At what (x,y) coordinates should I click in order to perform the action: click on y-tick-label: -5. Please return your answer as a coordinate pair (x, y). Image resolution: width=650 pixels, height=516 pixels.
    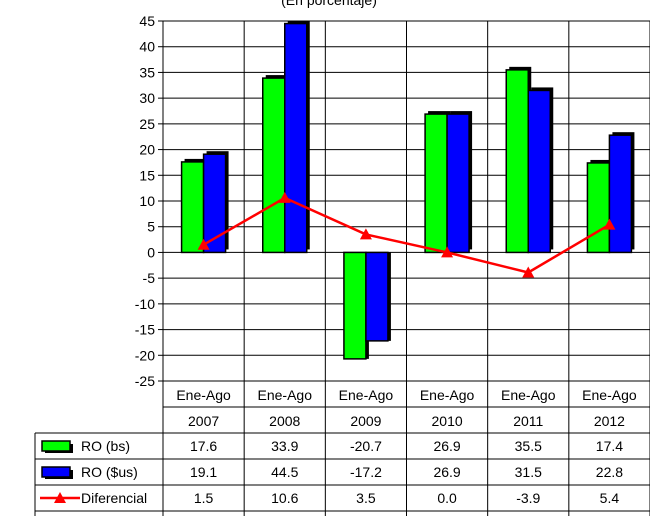
    Looking at the image, I should click on (149, 278).